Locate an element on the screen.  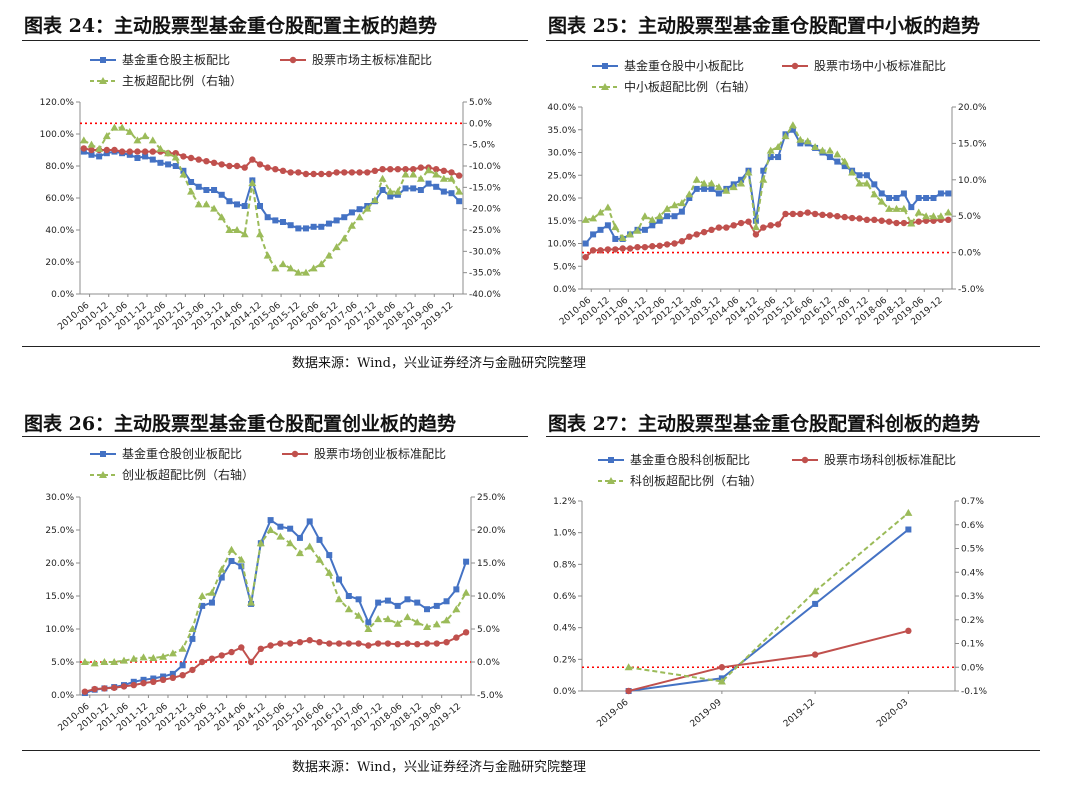
y-tick-label-right: 15.0% is located at coordinates (972, 144).